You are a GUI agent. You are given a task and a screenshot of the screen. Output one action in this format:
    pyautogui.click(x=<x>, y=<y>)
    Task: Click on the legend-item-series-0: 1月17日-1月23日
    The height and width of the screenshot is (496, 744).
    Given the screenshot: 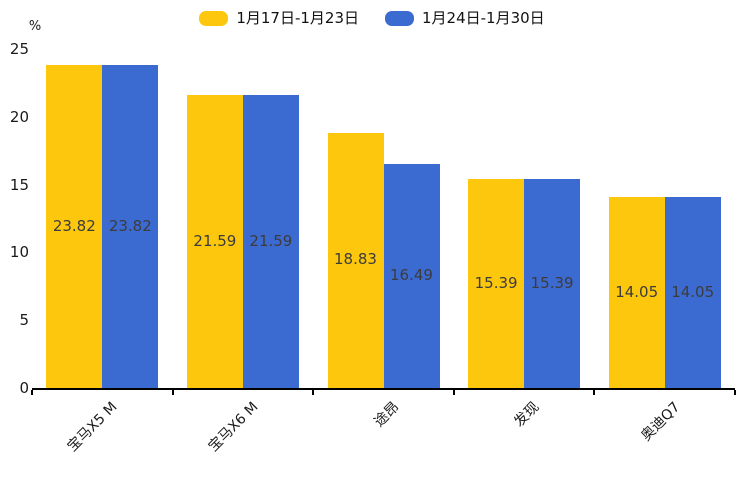 What is the action you would take?
    pyautogui.click(x=279, y=18)
    